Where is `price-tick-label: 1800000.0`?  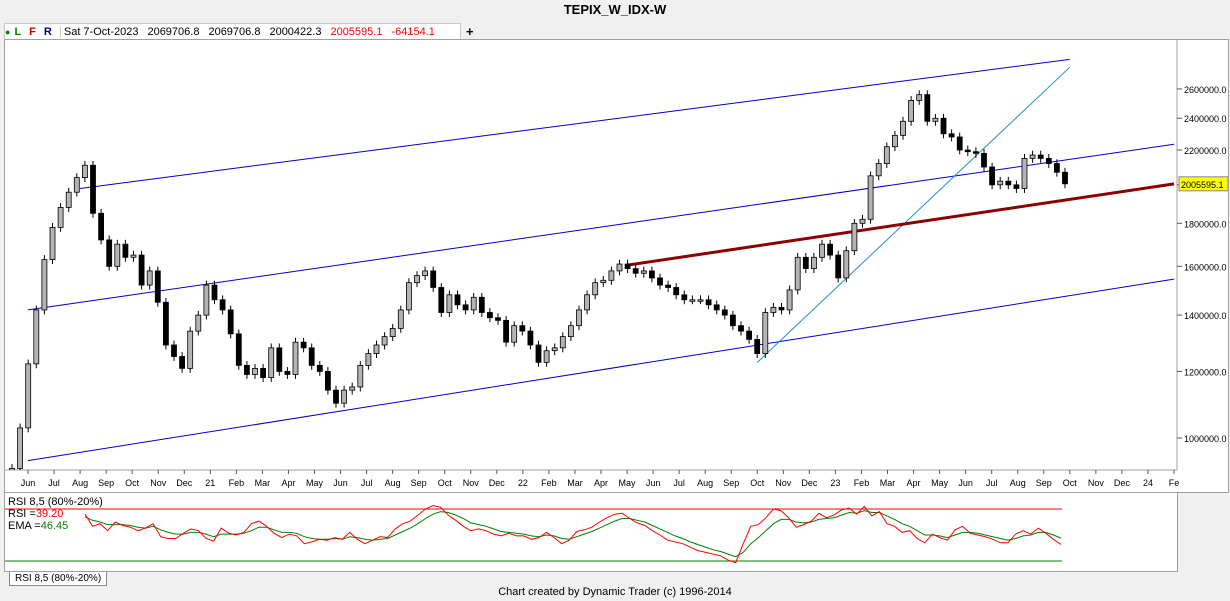
price-tick-label: 1800000.0 is located at coordinates (1205, 224).